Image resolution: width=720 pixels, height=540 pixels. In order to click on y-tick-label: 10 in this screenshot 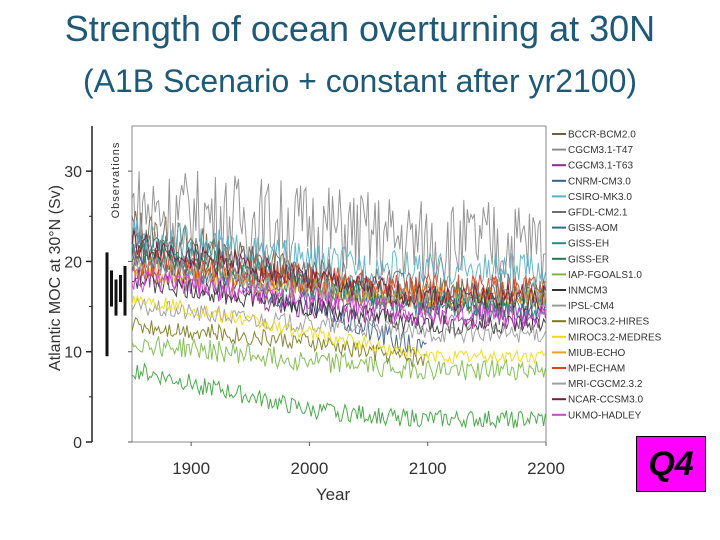, I will do `click(73, 353)`.